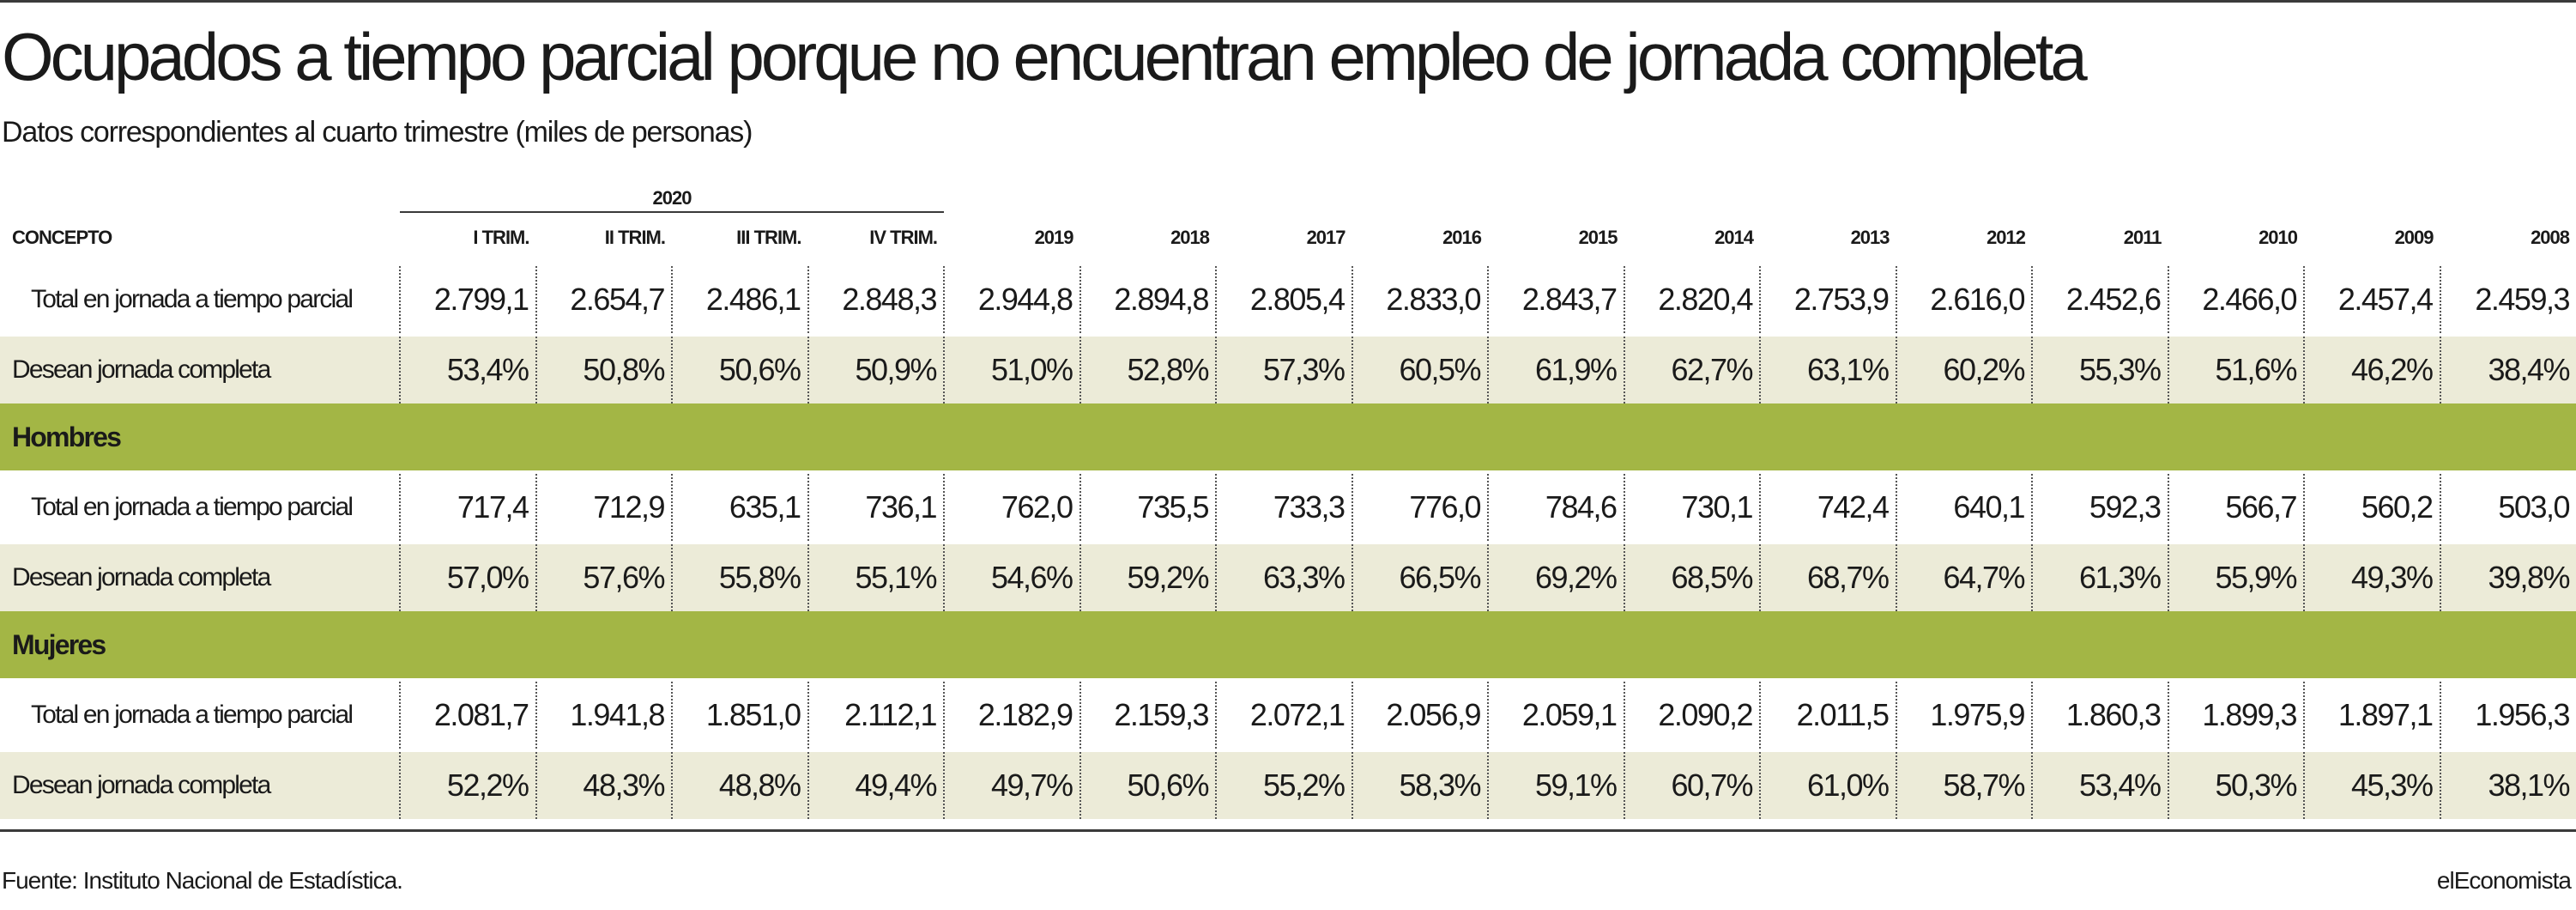  Describe the element at coordinates (2507, 784) in the screenshot. I see `table-cell: 38,1%` at that location.